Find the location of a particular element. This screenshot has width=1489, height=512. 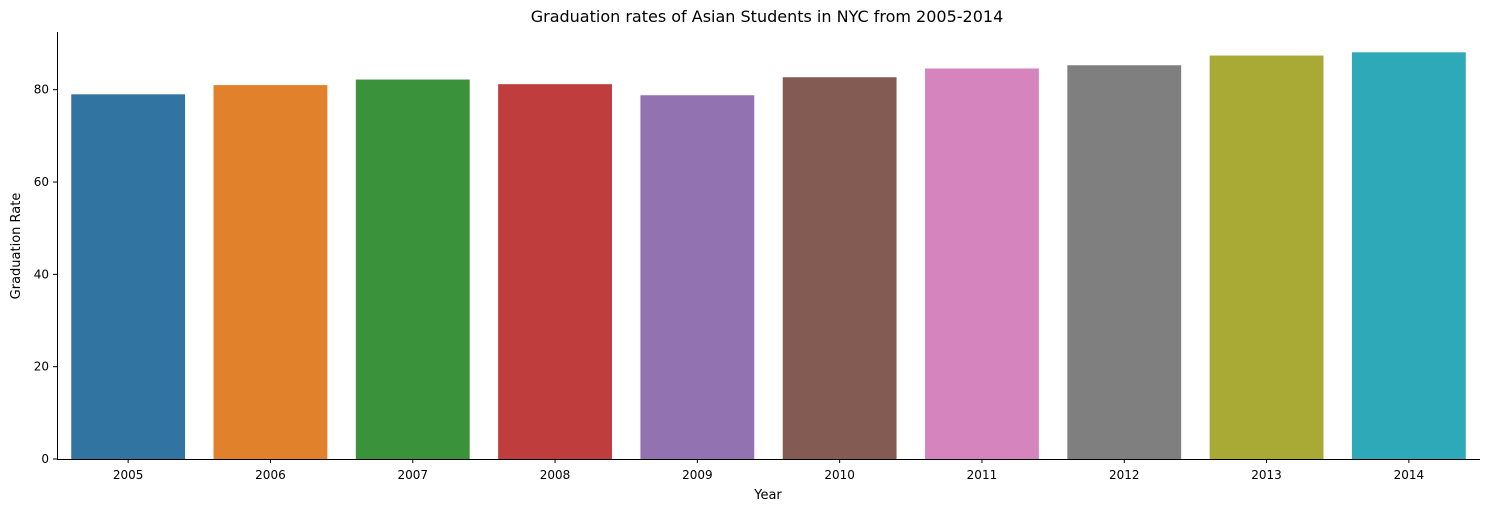

y-tick-label: 40 is located at coordinates (41, 274).